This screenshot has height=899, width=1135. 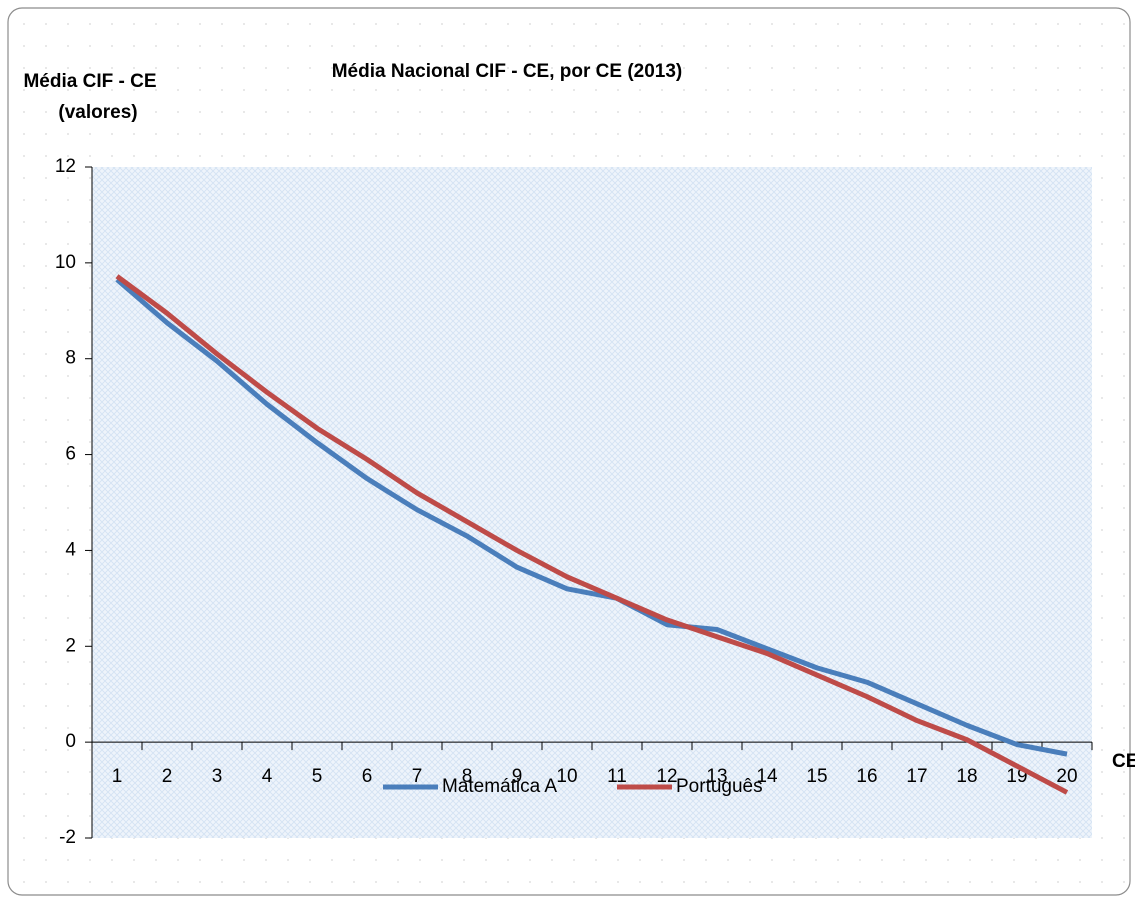 I want to click on x-tick-label: 3, so click(x=217, y=776).